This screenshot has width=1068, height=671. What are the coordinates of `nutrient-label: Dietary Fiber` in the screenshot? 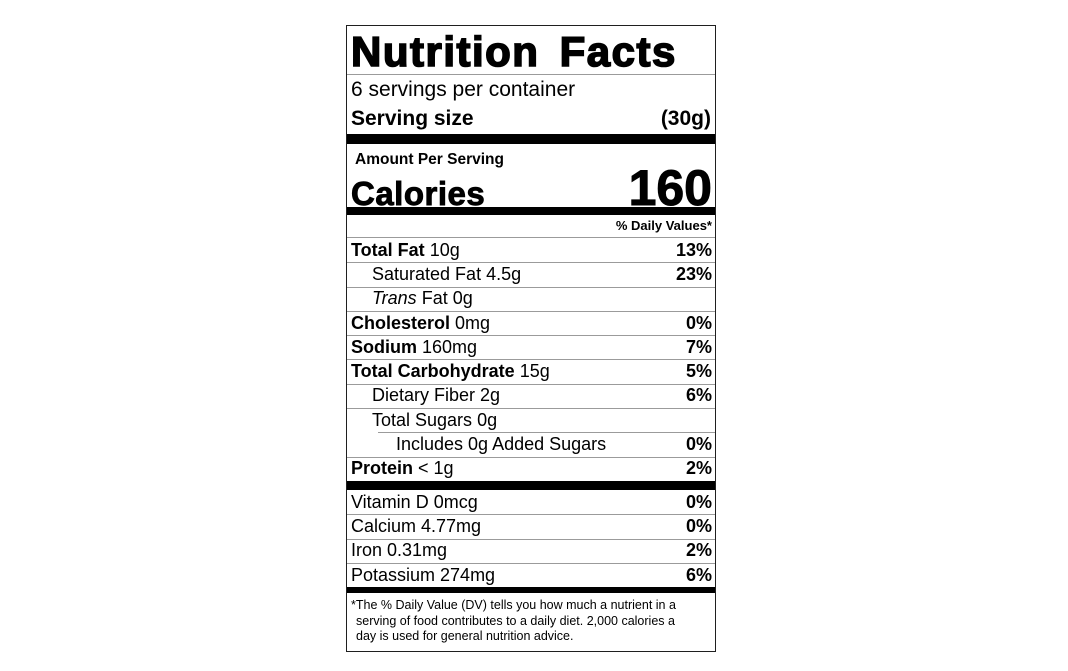 It's located at (424, 395).